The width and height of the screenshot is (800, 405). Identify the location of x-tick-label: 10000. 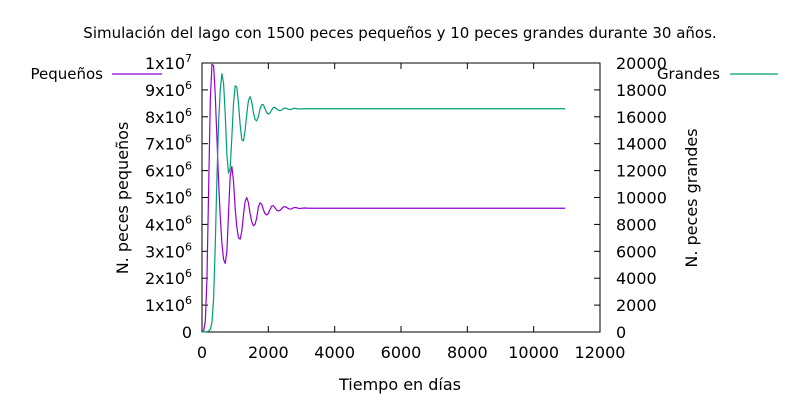
(533, 352).